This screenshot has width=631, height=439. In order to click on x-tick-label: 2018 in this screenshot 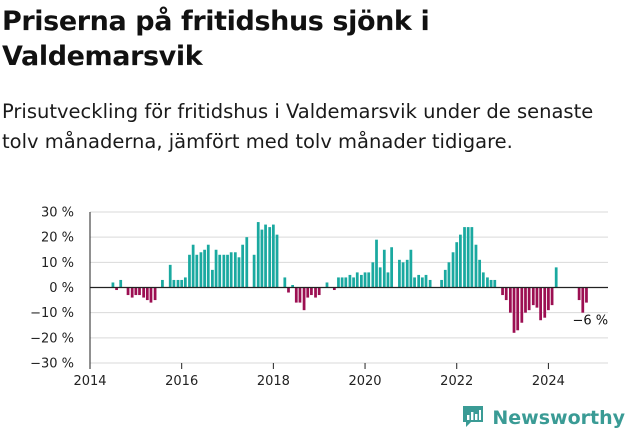, I will do `click(273, 380)`.